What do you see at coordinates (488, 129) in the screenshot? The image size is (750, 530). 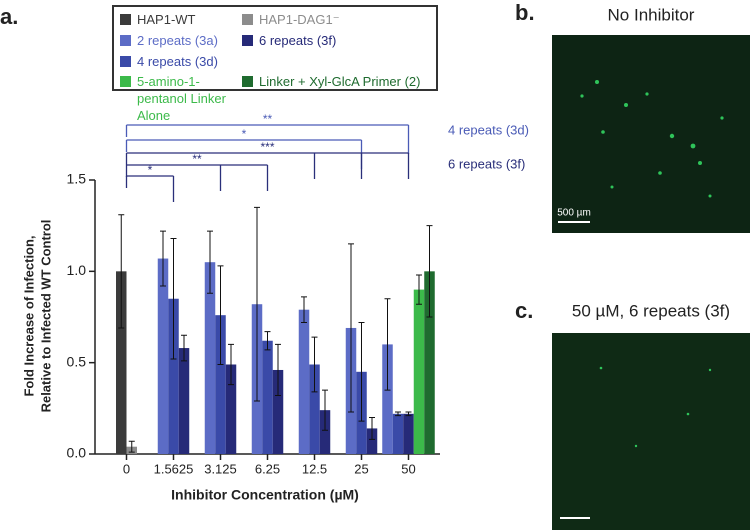 I see `significance-group-label: 4 repeats (3d)` at bounding box center [488, 129].